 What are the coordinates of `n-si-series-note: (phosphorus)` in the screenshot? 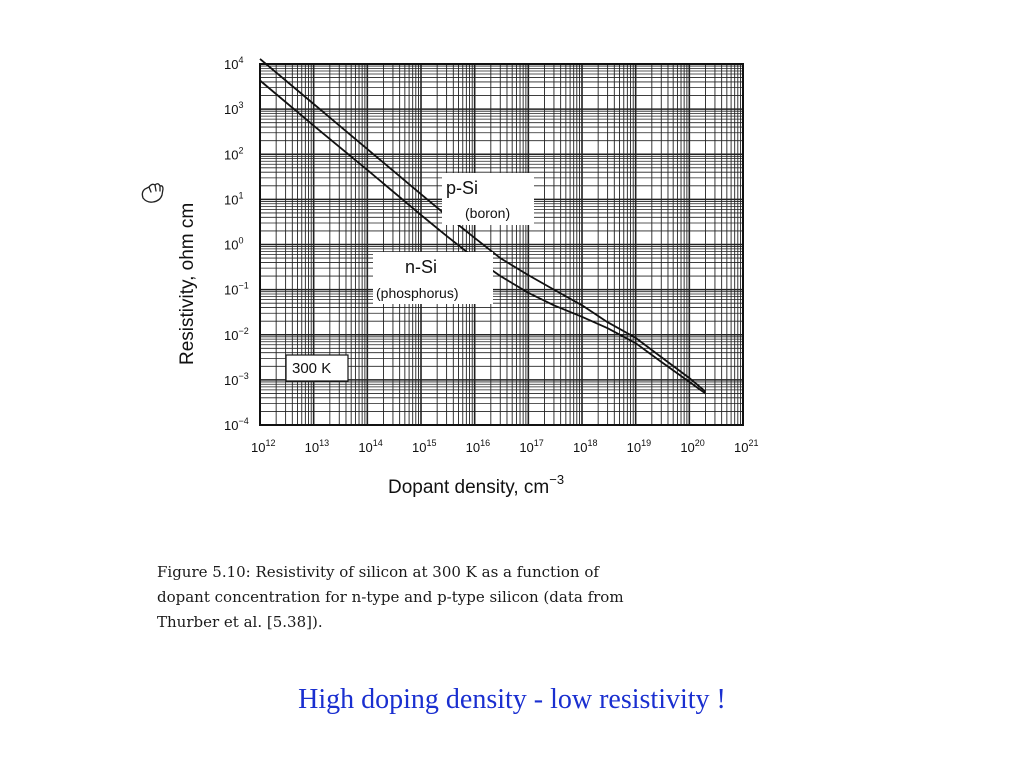 It's located at (417, 293).